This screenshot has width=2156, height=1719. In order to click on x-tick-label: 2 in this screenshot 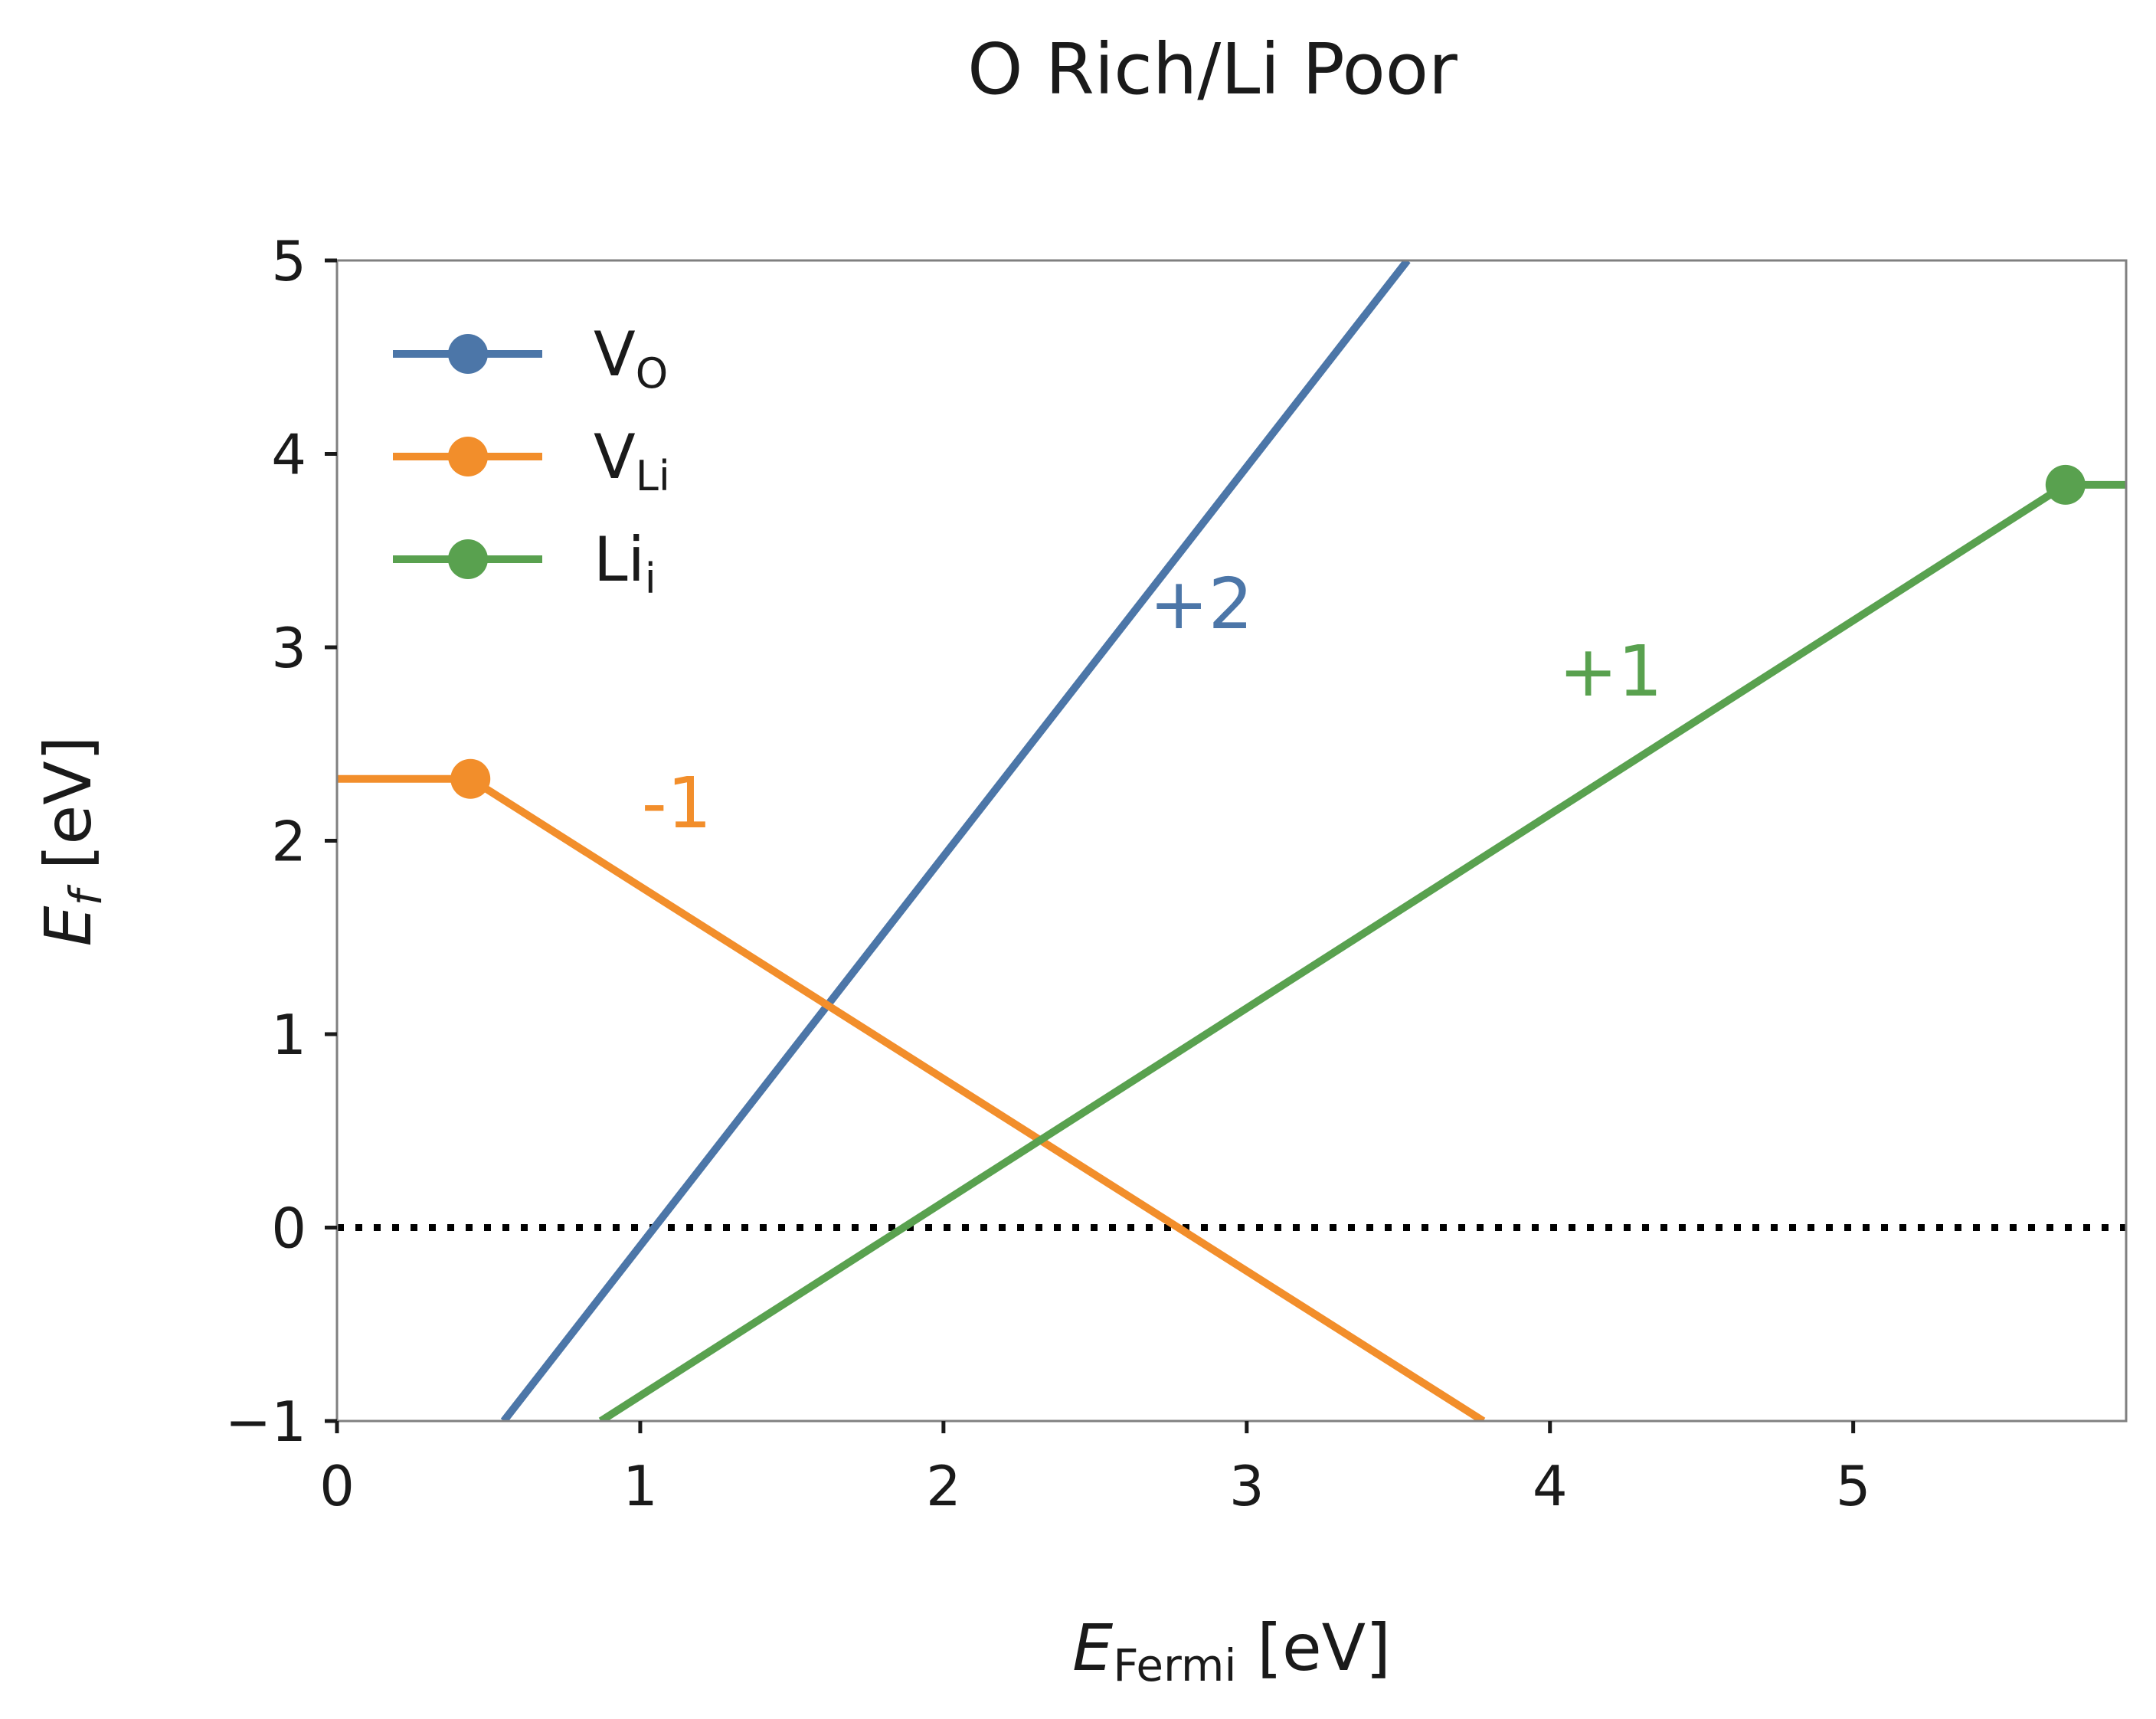, I will do `click(944, 1486)`.